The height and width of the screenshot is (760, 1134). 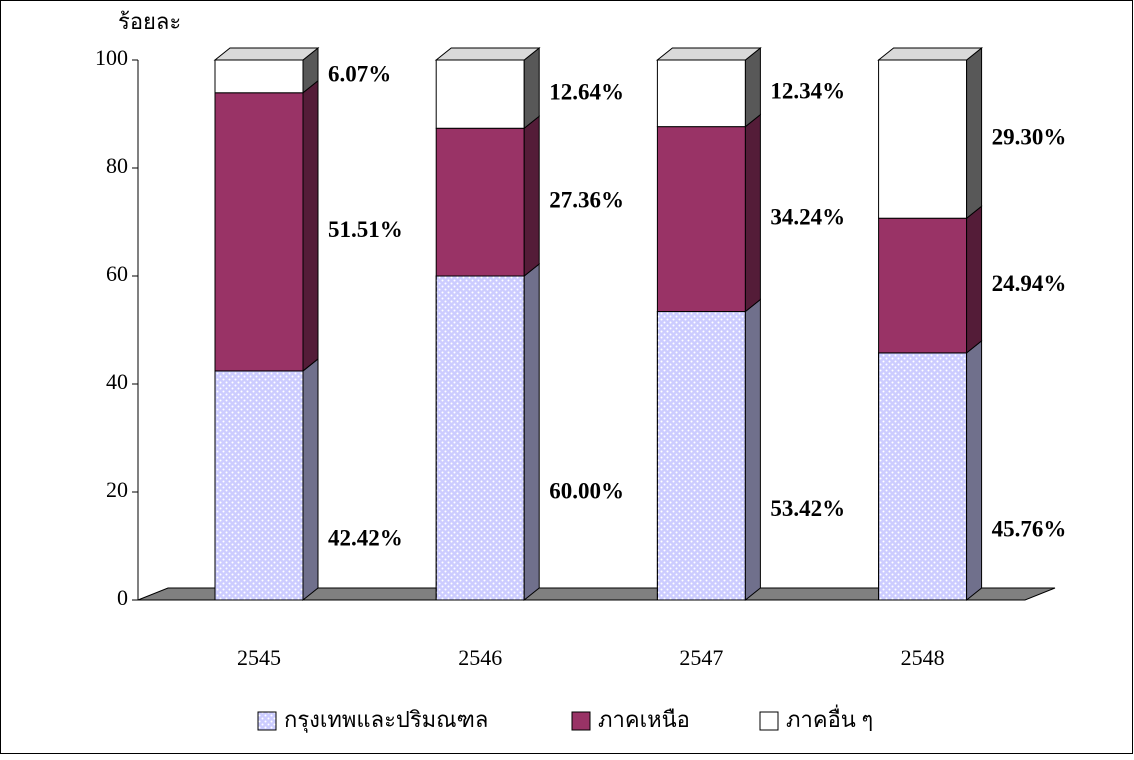 I want to click on value-label: 6.07%, so click(x=359, y=74).